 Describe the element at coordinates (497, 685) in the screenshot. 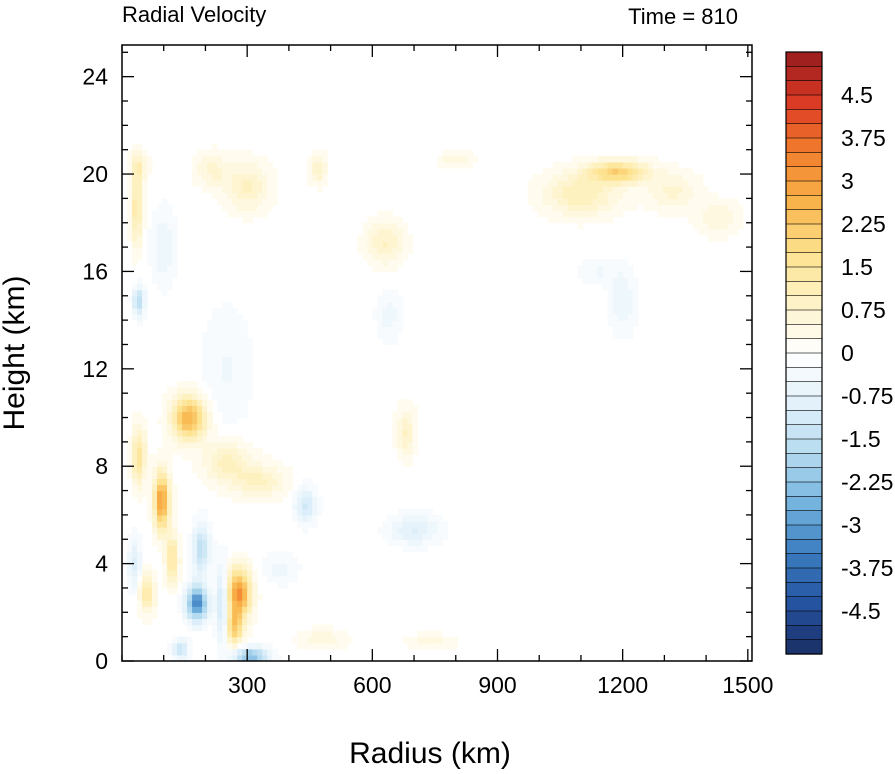

I see `x-tick-label: 900` at that location.